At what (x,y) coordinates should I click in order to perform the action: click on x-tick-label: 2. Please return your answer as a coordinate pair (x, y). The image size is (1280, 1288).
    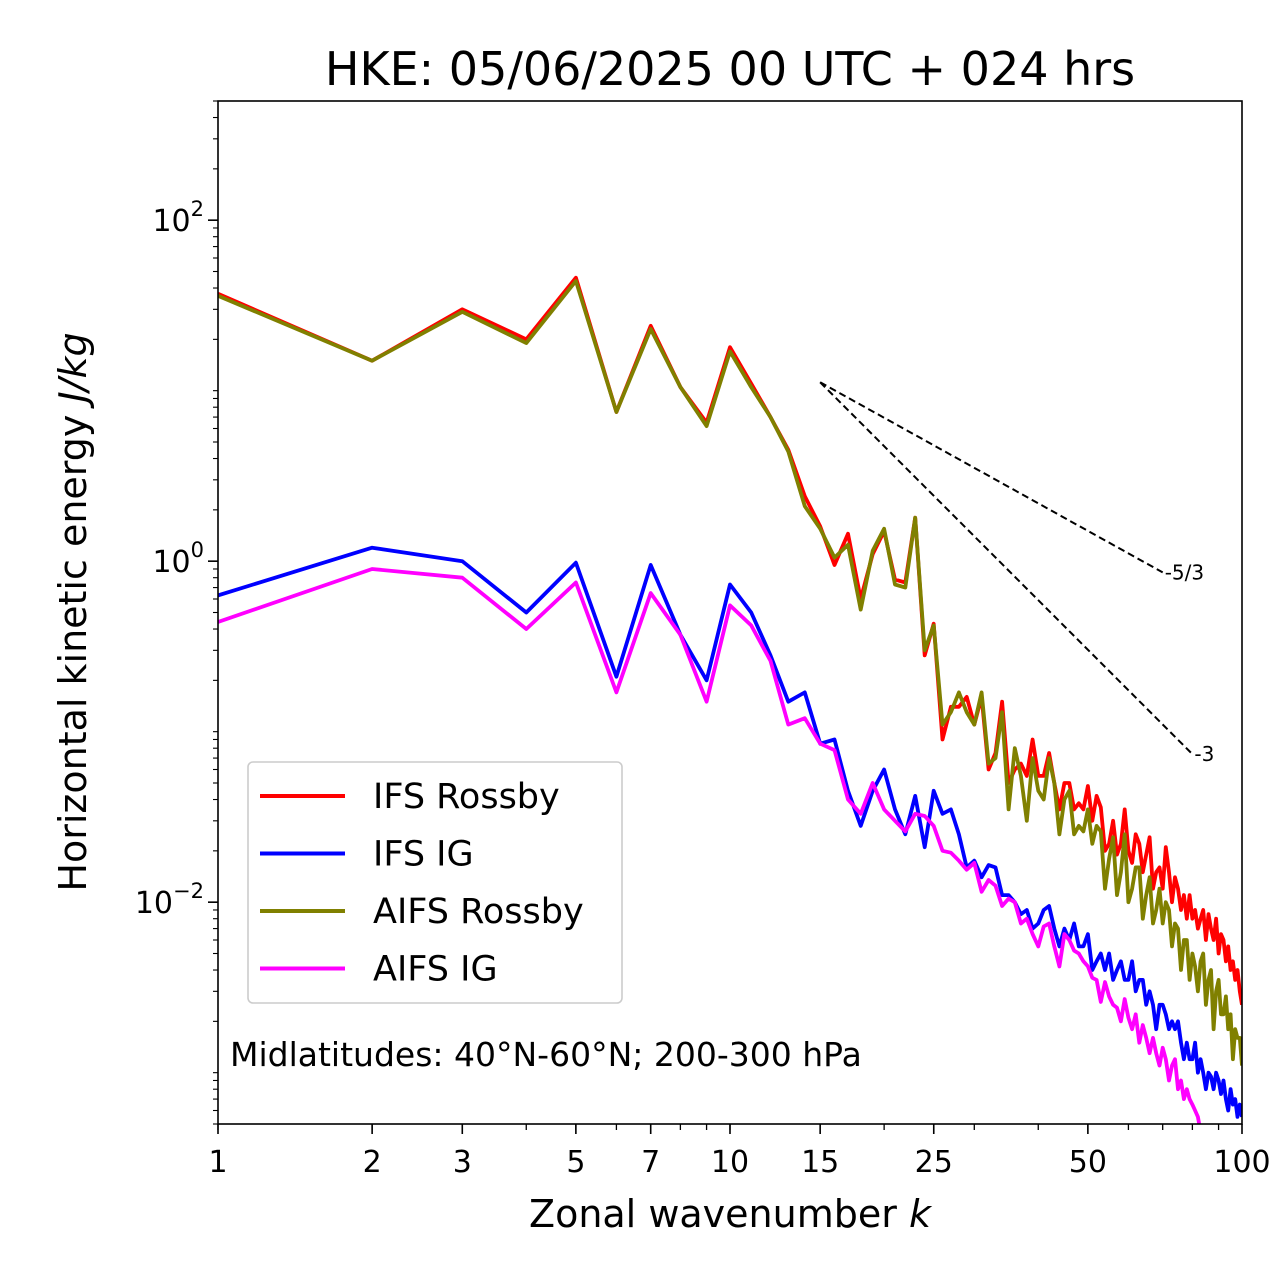
    Looking at the image, I should click on (372, 1162).